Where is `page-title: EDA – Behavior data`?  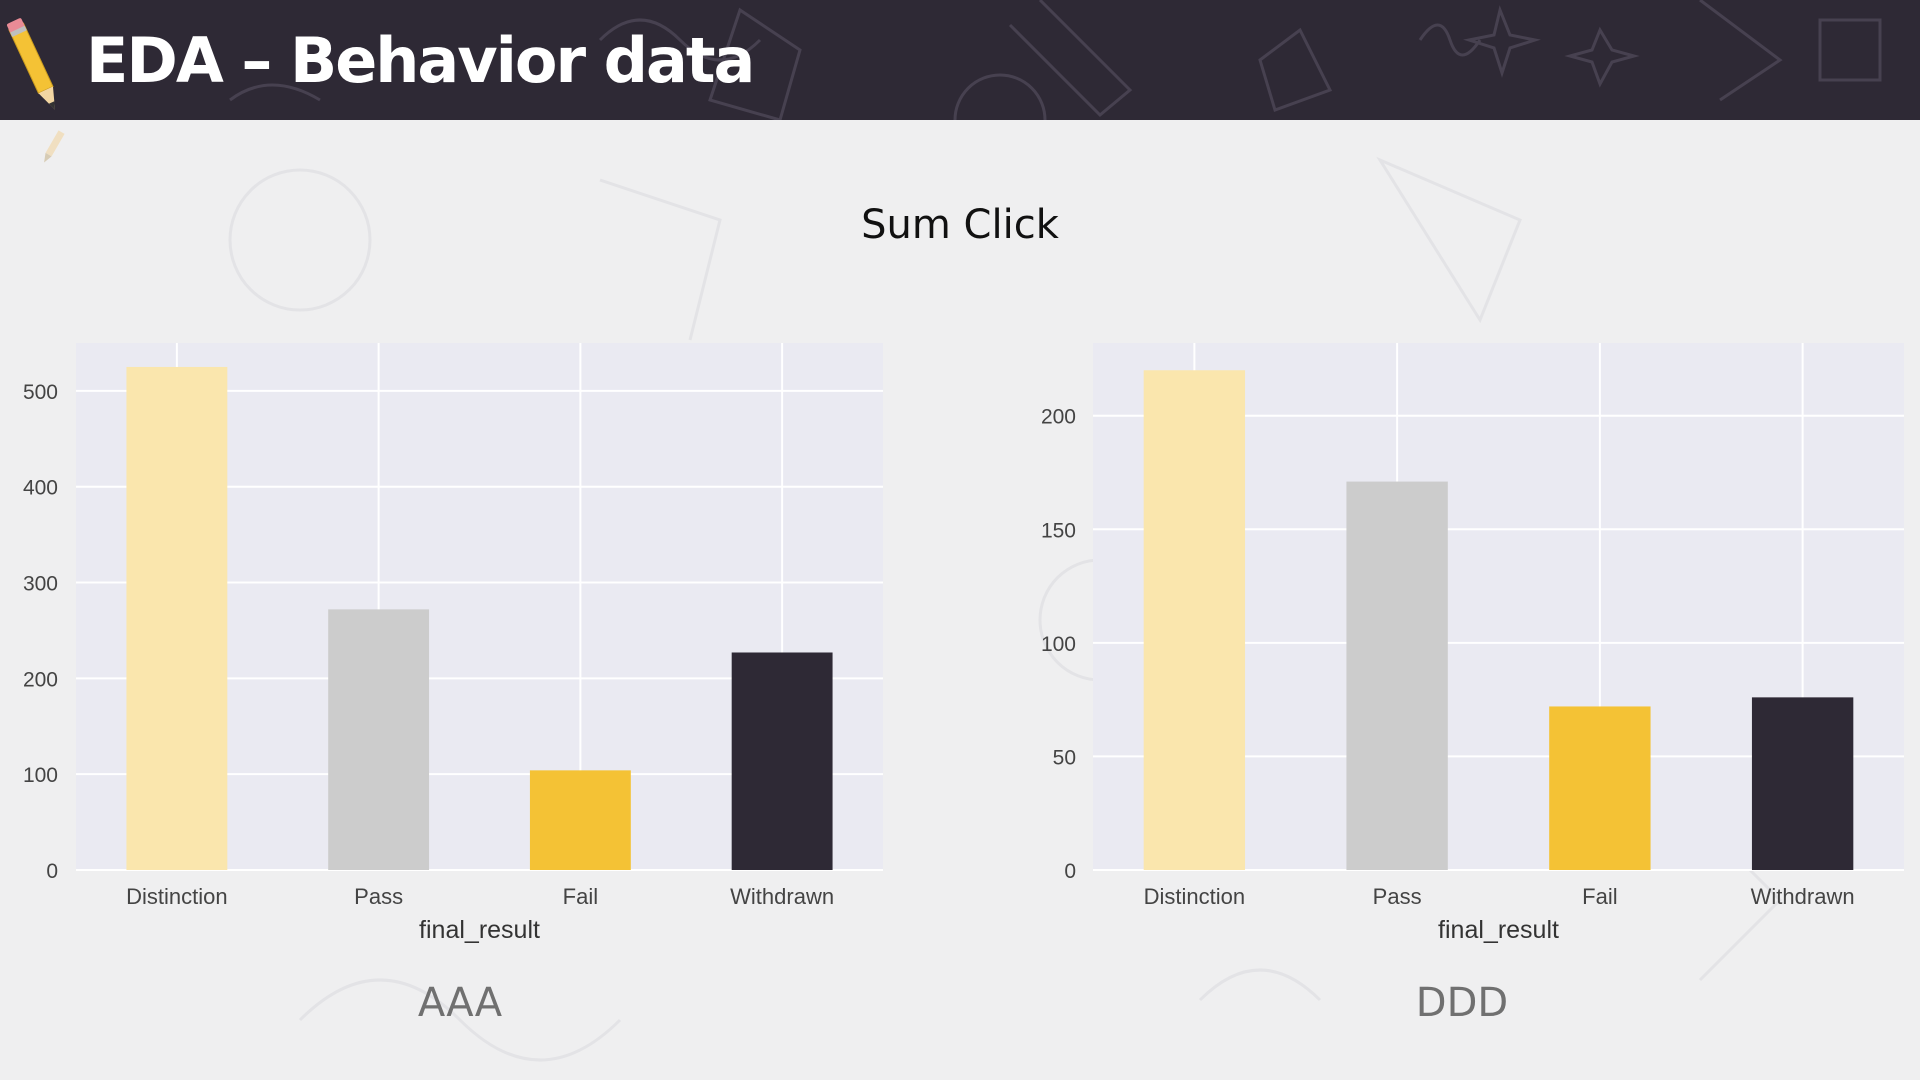
page-title: EDA – Behavior data is located at coordinates (420, 60).